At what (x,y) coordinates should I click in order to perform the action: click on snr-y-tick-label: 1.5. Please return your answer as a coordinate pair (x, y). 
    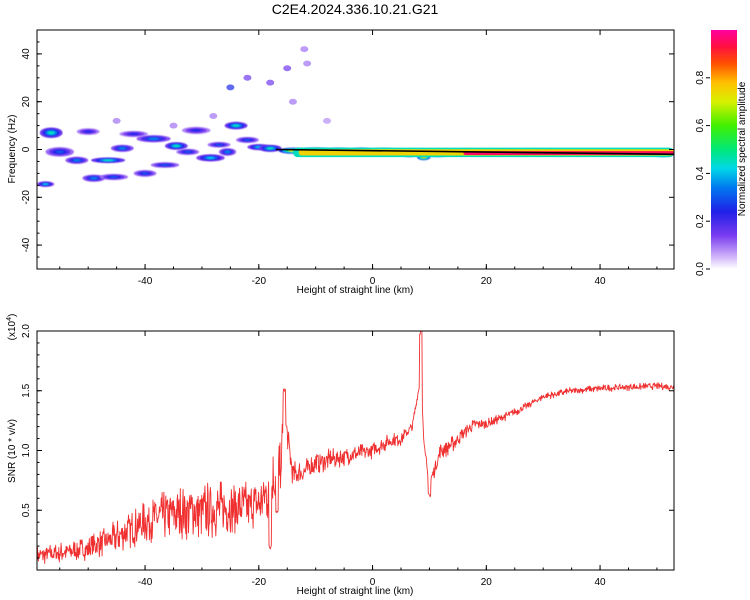
    Looking at the image, I should click on (26, 390).